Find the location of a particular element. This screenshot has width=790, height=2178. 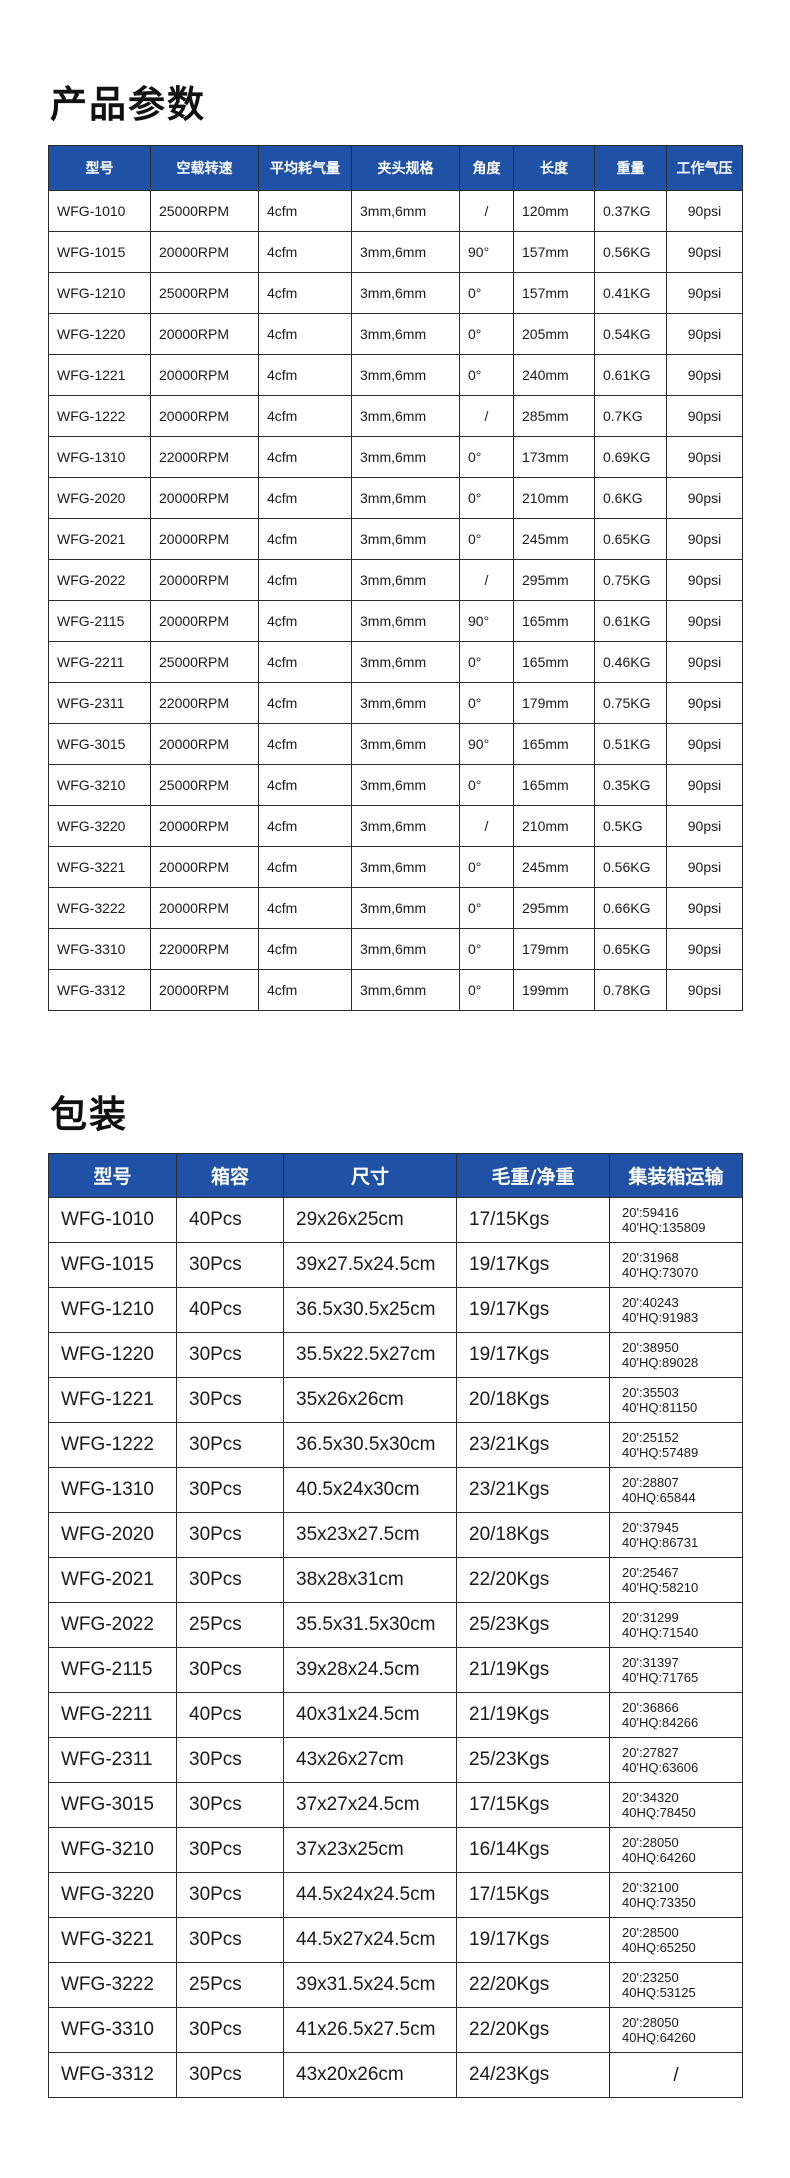

spec-cell: 22000RPM is located at coordinates (204, 949).